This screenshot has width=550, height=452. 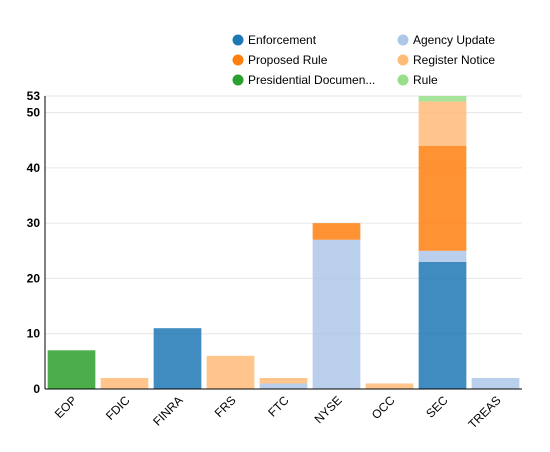 I want to click on bar-eop-presidential-documen, so click(x=71, y=369).